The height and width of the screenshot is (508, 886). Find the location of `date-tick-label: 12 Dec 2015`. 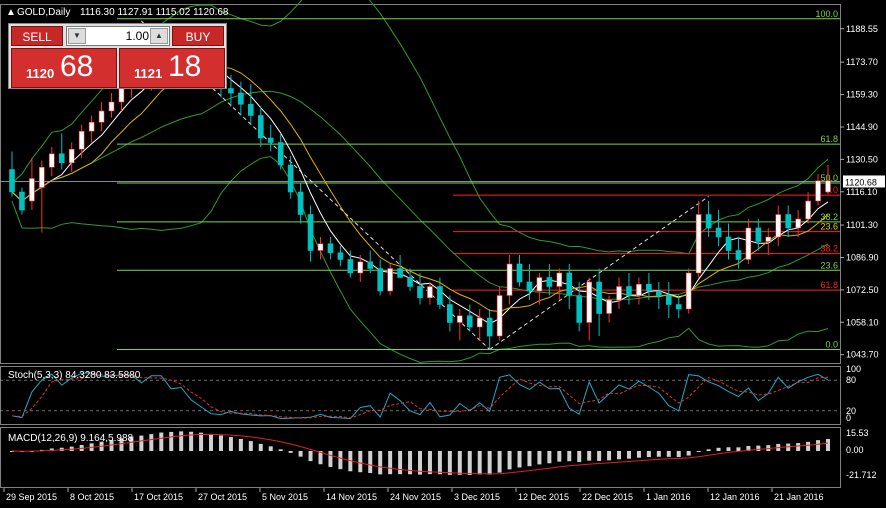

date-tick-label: 12 Dec 2015 is located at coordinates (543, 497).